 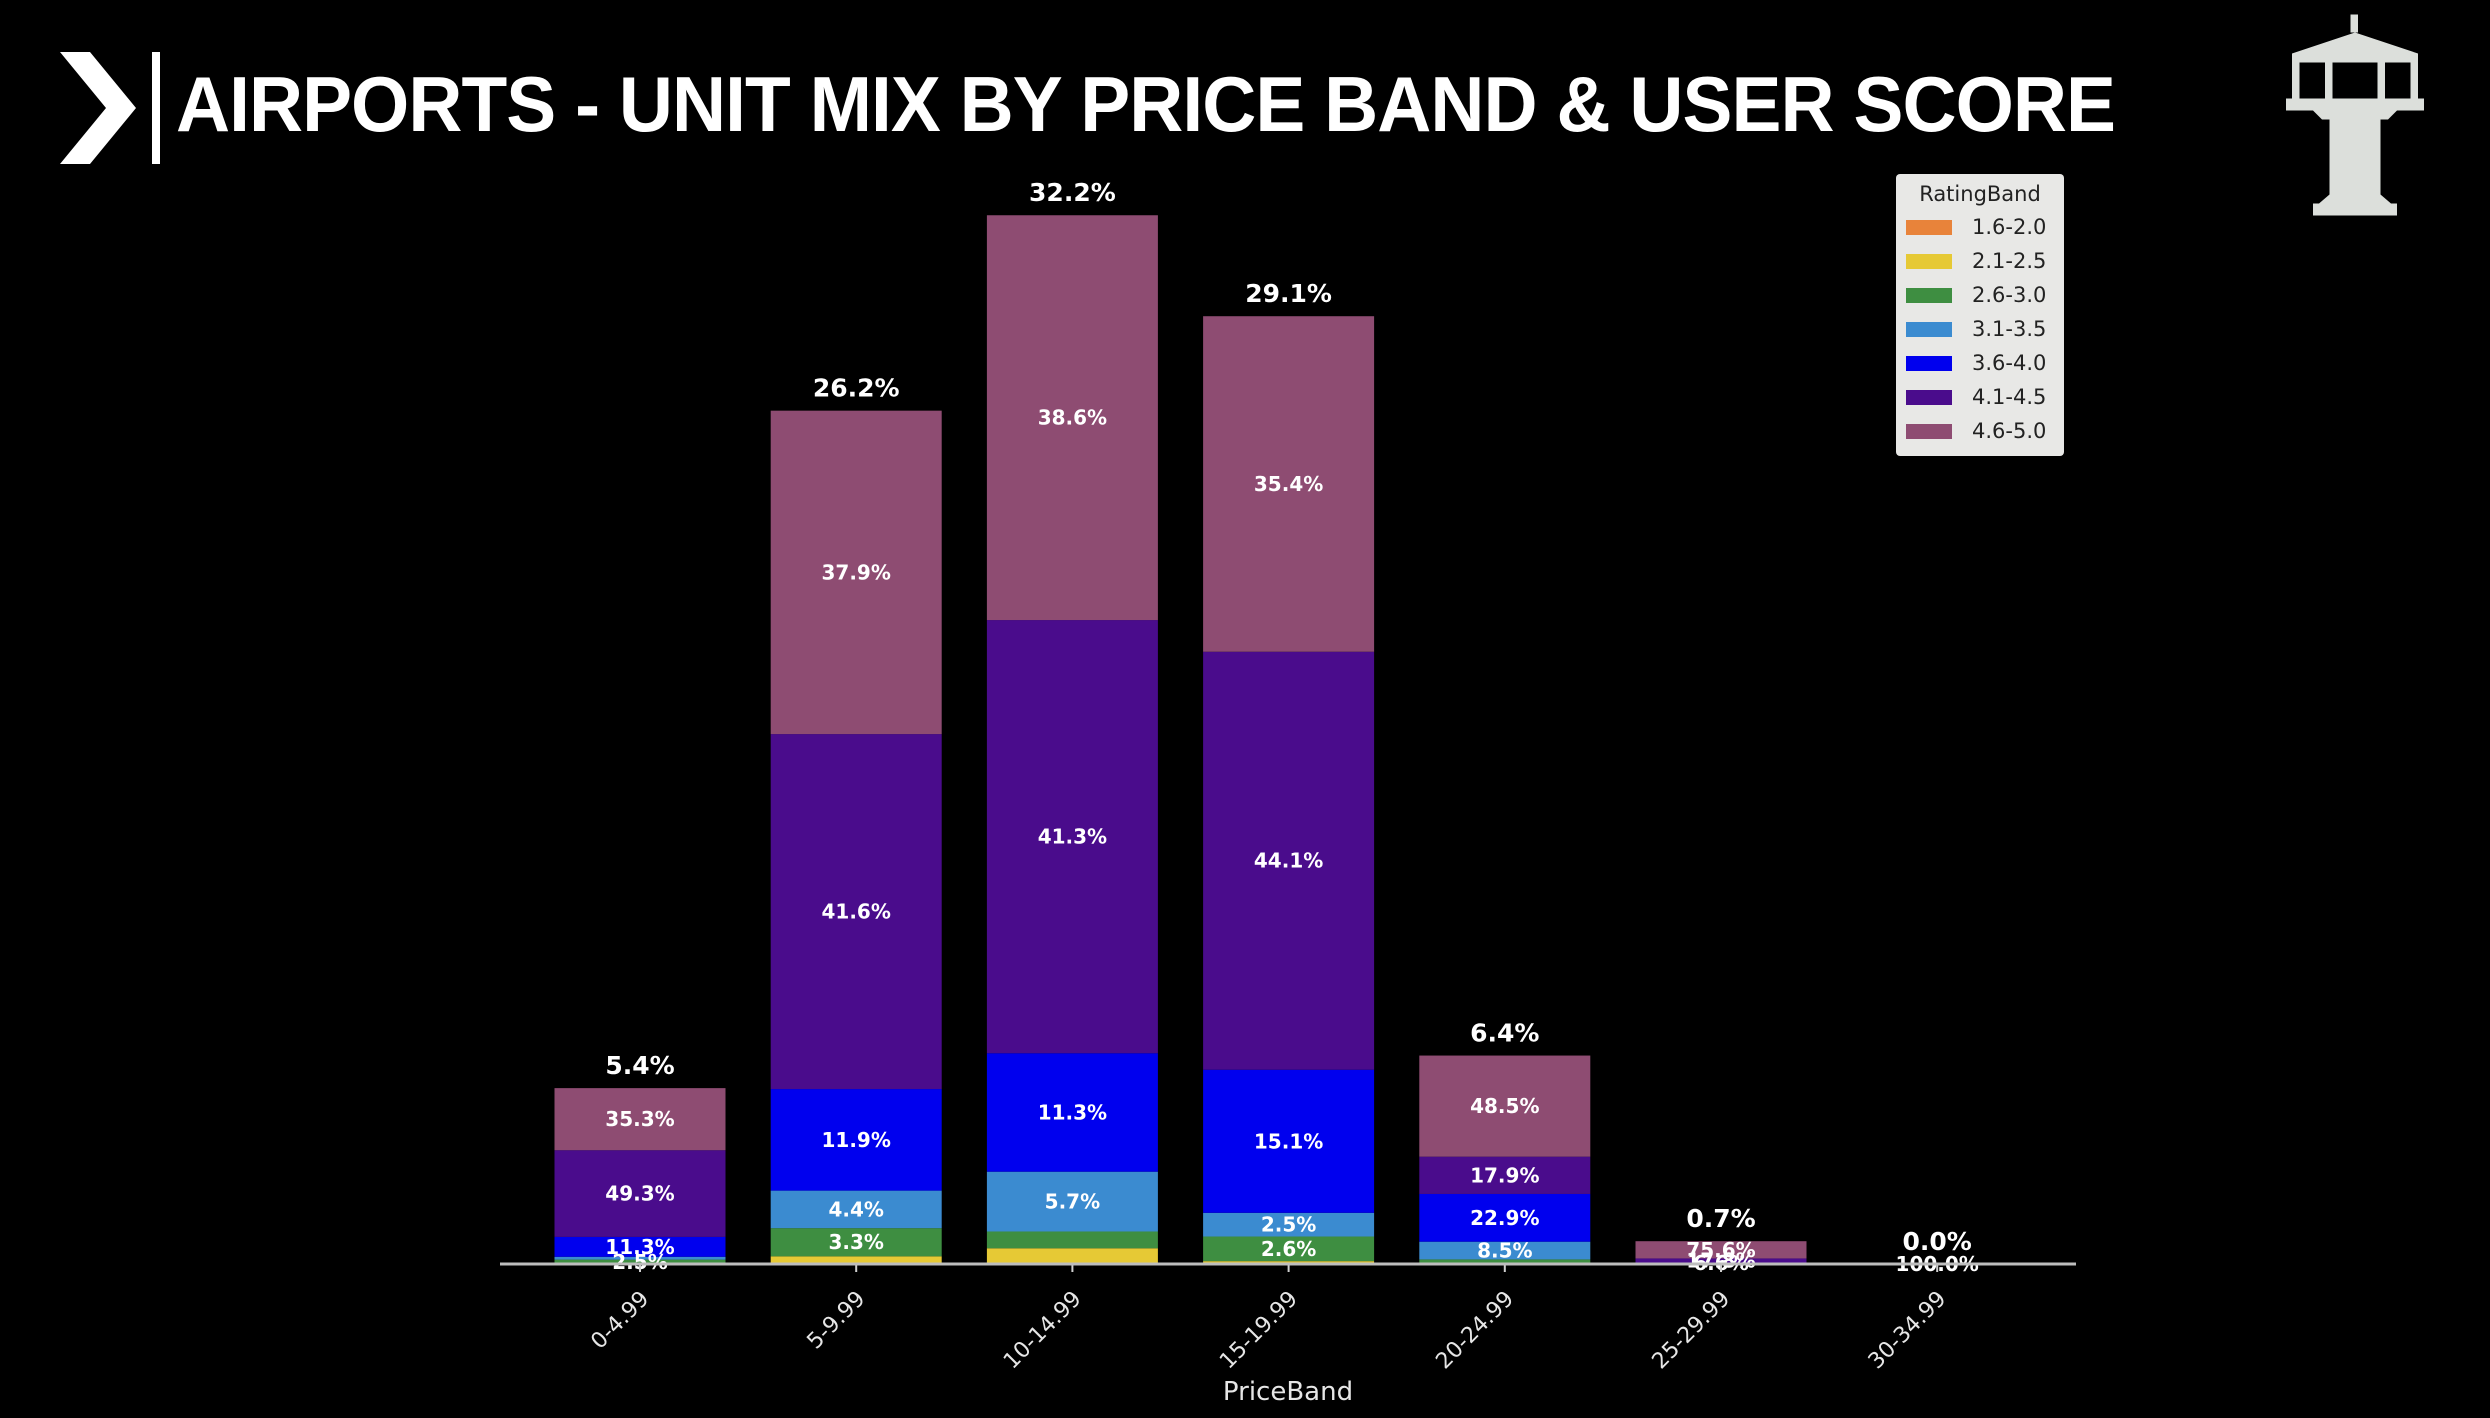 I want to click on legend-item: 3.1-3.5, so click(x=1980, y=329).